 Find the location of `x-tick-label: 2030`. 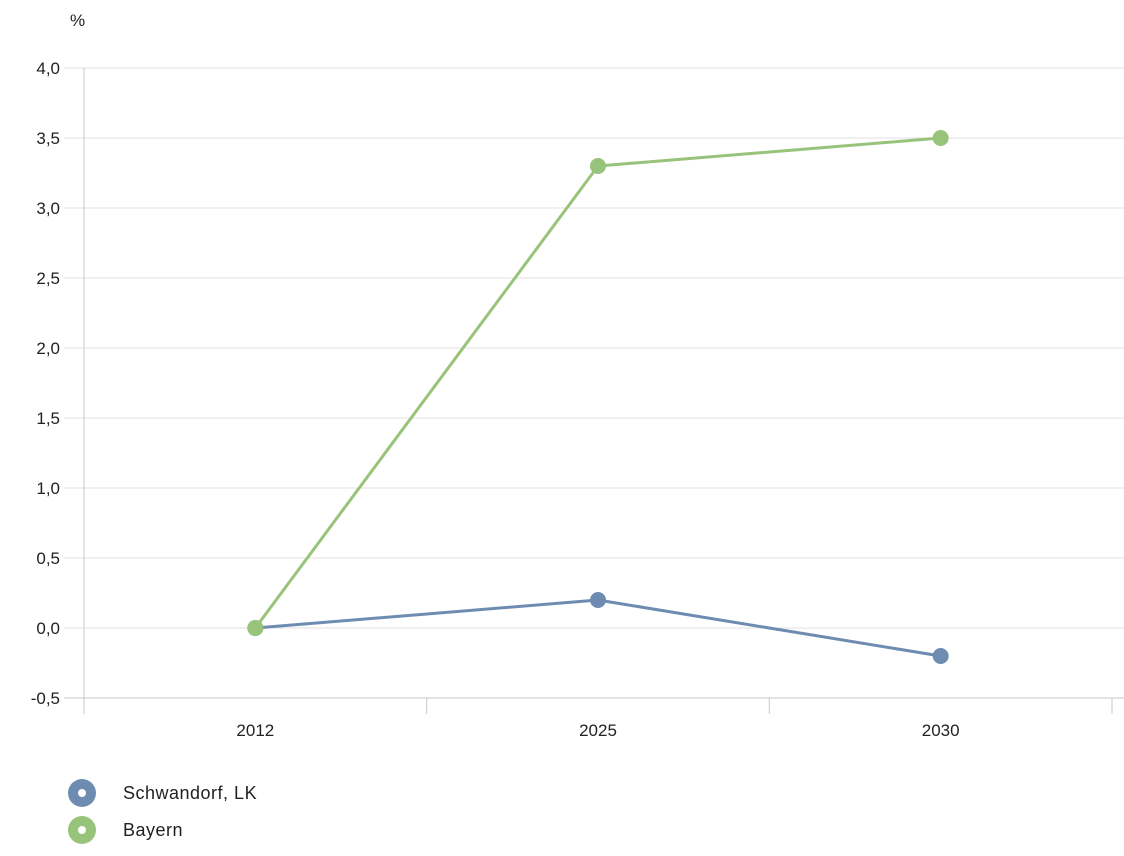

x-tick-label: 2030 is located at coordinates (941, 730).